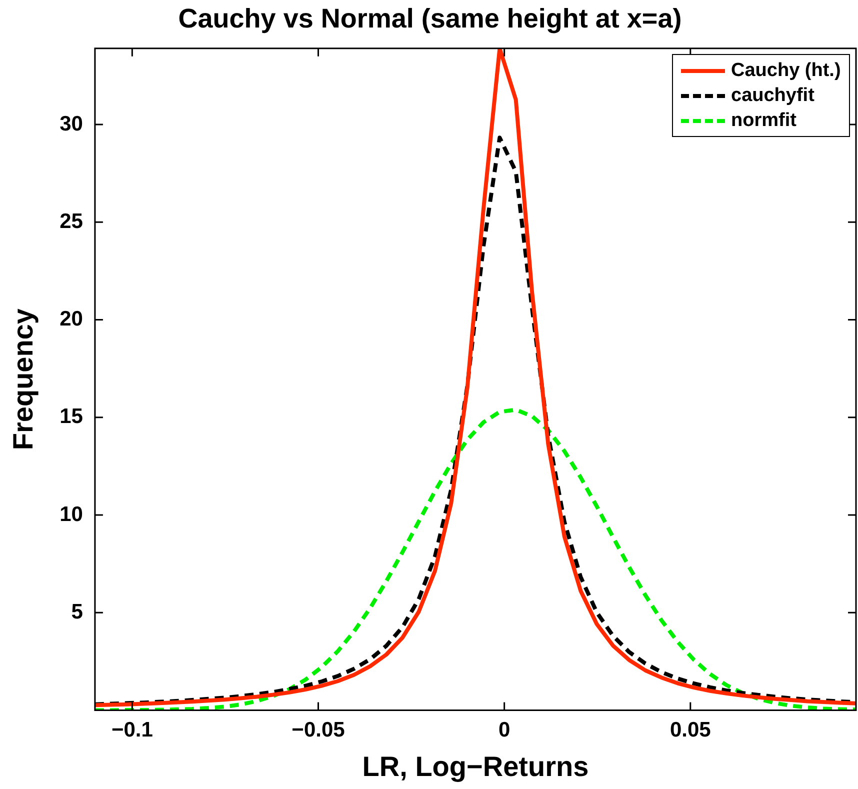 The height and width of the screenshot is (789, 858). I want to click on y-tick-label: 15, so click(72, 416).